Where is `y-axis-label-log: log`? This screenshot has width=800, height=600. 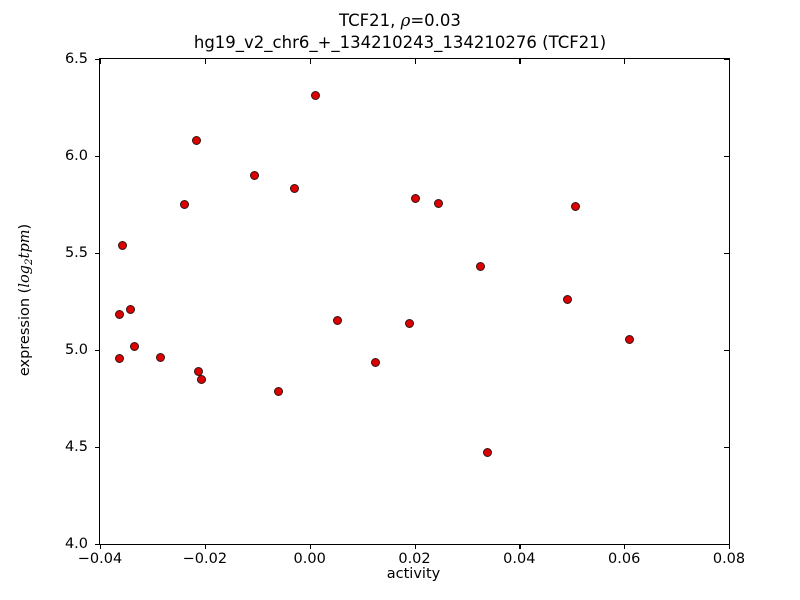
y-axis-label-log: log is located at coordinates (25, 276).